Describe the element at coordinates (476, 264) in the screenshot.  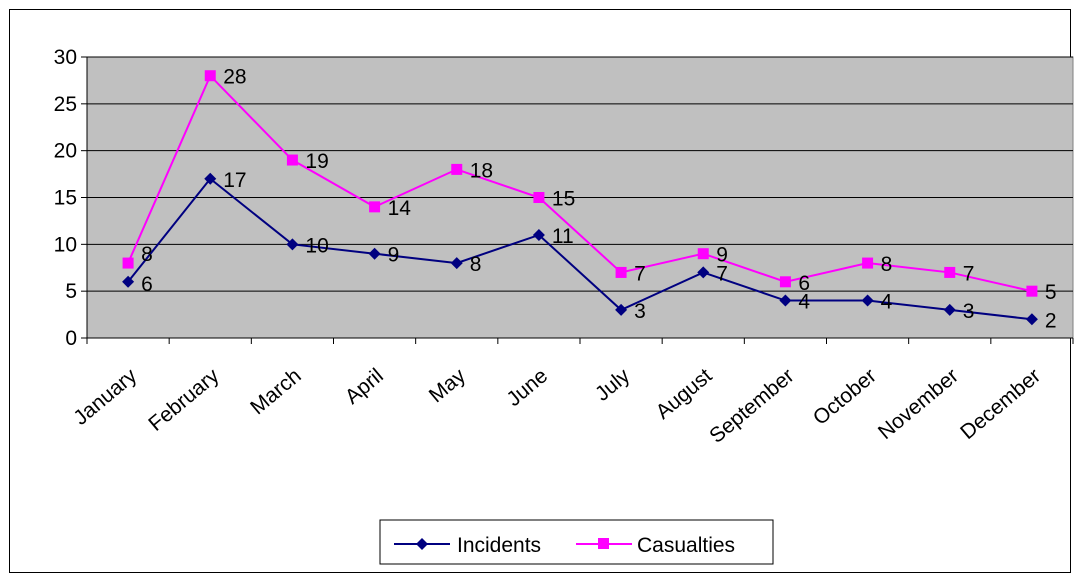
I see `data-label-incidents: 8` at that location.